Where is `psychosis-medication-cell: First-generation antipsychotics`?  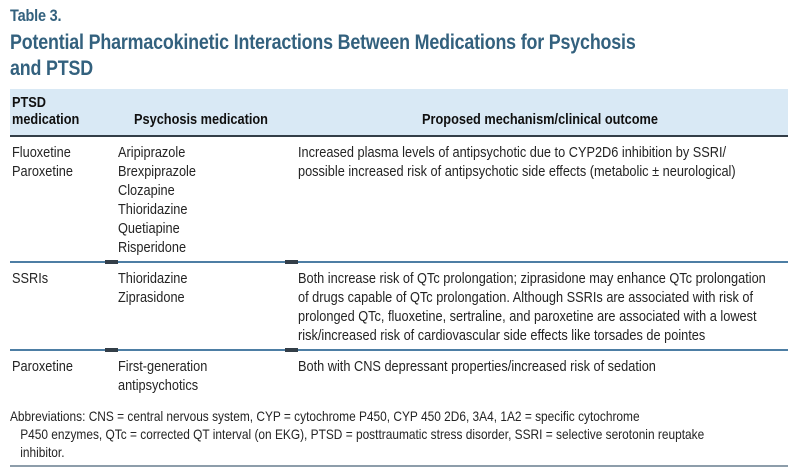
psychosis-medication-cell: First-generation antipsychotics is located at coordinates (163, 376).